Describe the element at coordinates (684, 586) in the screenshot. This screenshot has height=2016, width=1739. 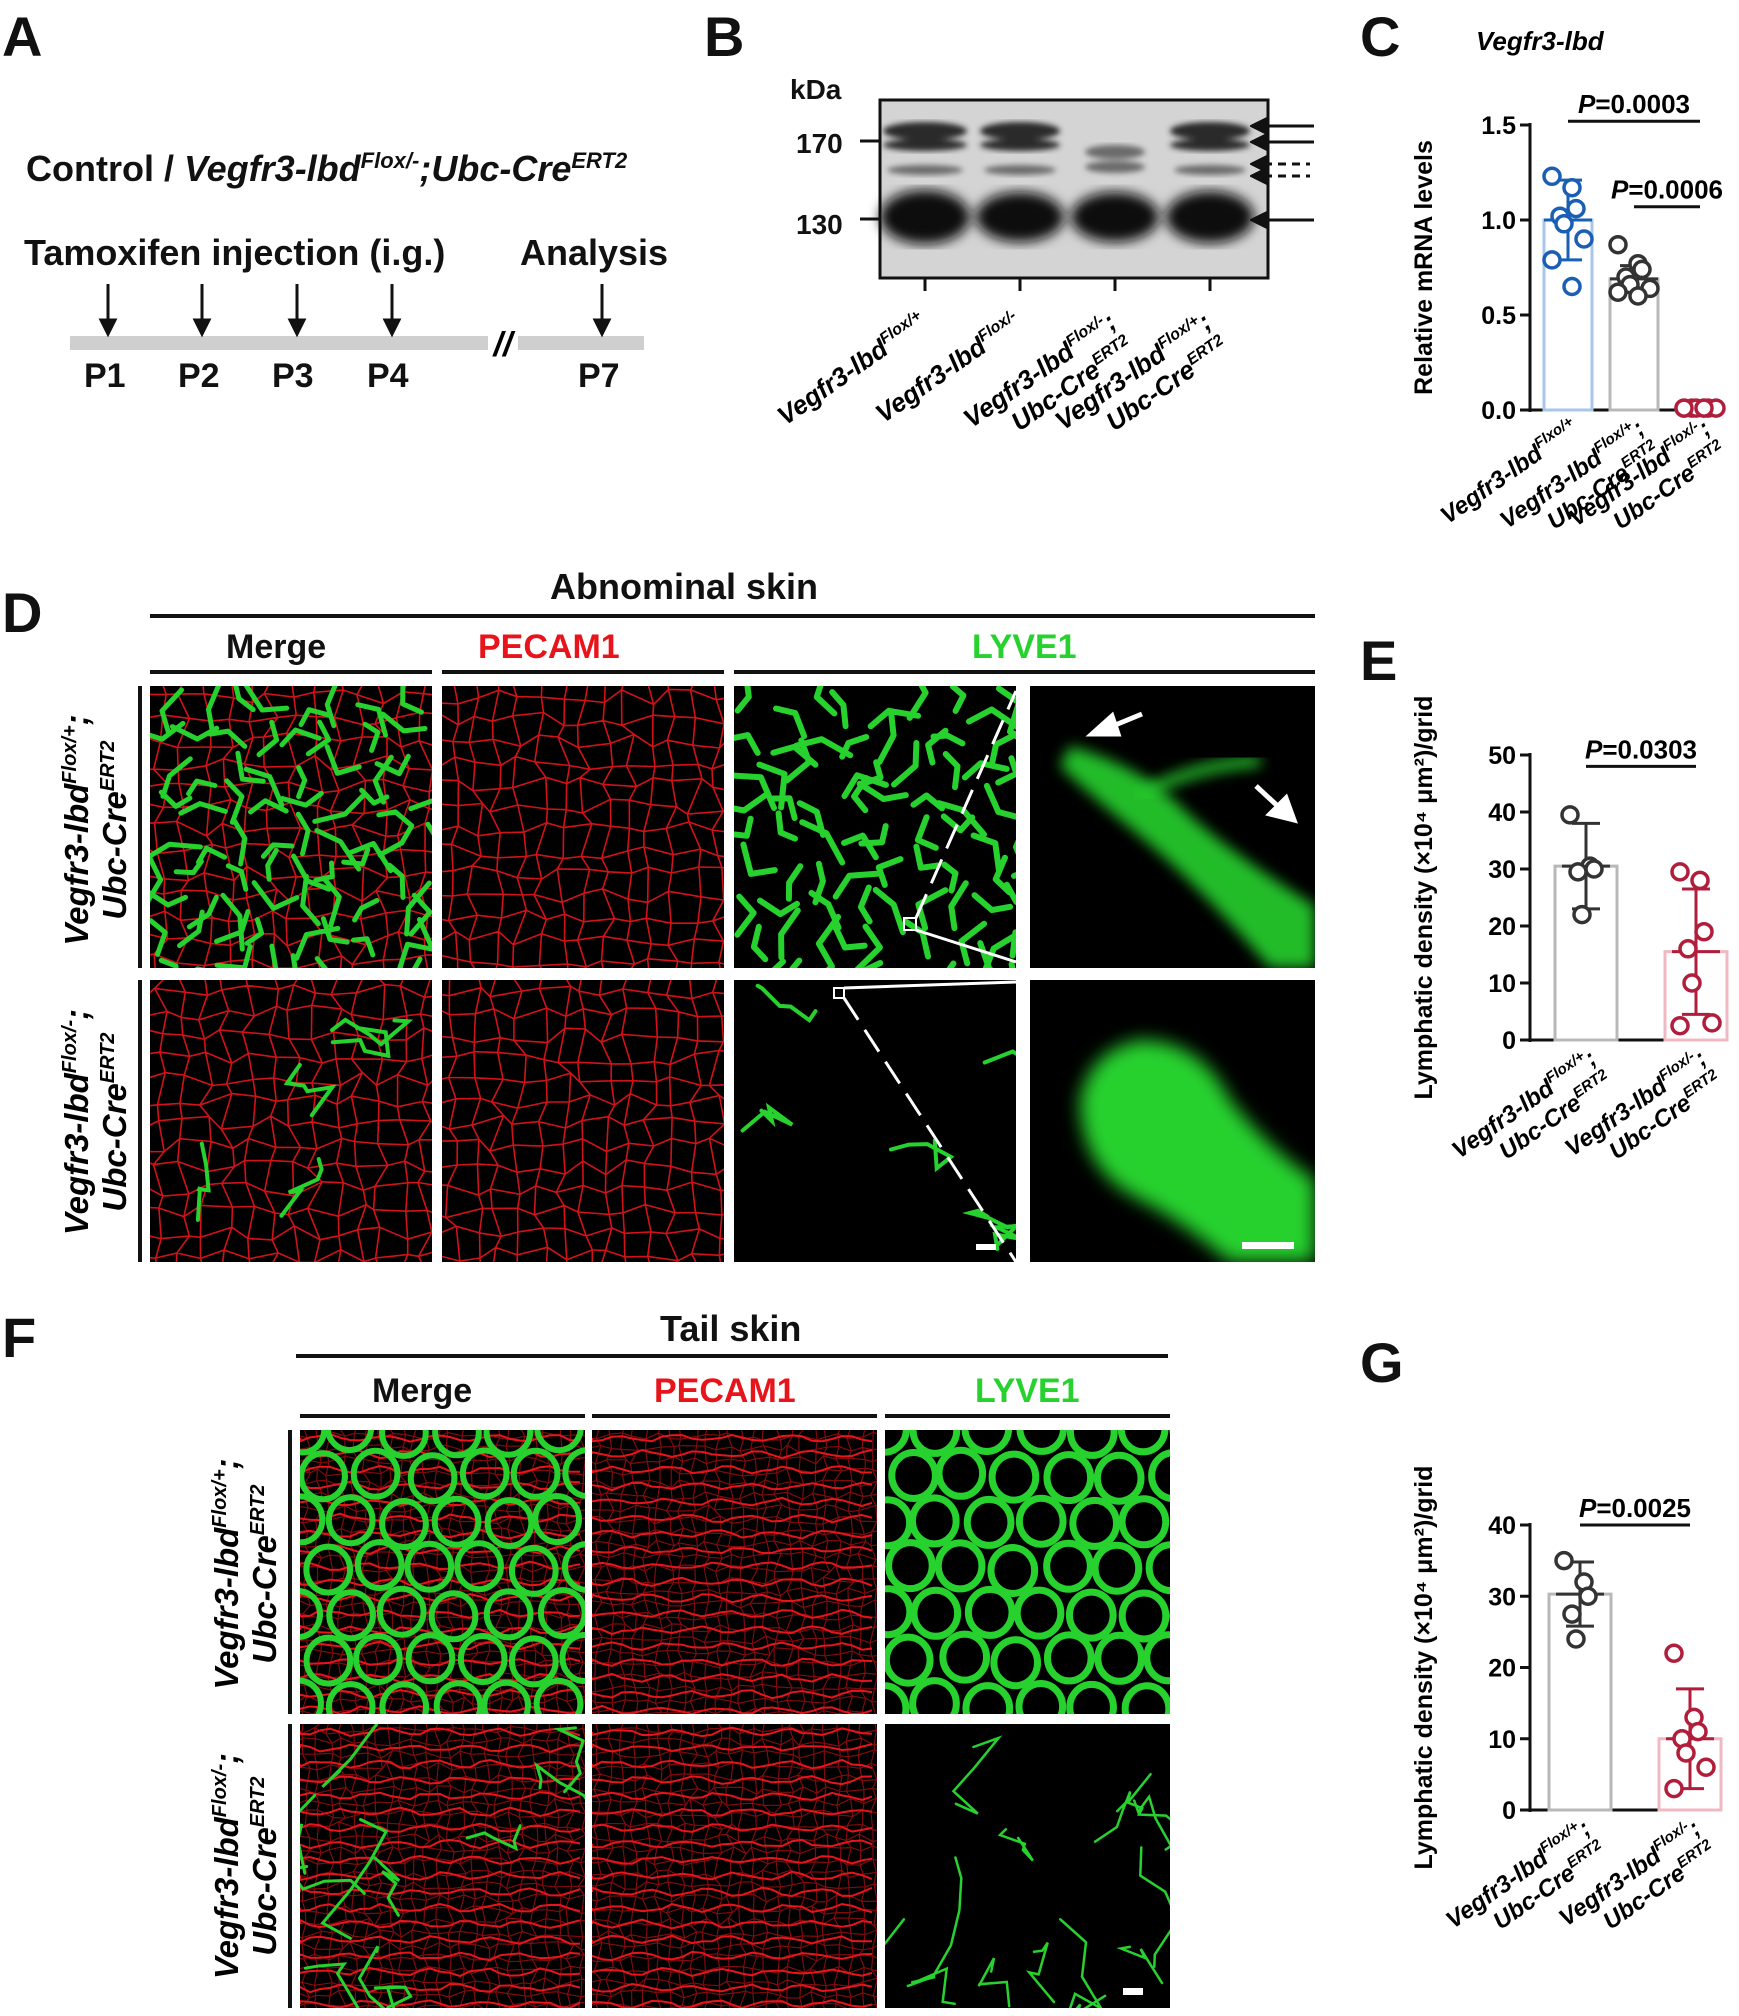
I see `panel-d-title: Abnominal skin` at that location.